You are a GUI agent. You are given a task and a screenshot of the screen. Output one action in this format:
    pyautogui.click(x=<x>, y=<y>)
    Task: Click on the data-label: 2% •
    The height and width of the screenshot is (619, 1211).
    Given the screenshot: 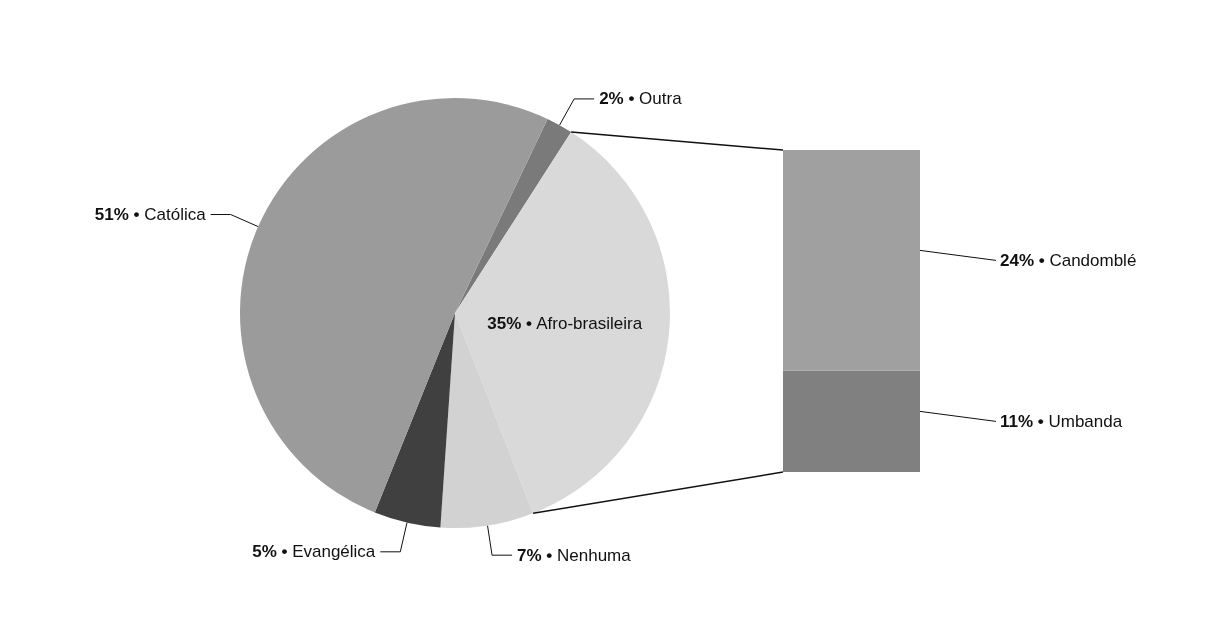 What is the action you would take?
    pyautogui.click(x=617, y=99)
    